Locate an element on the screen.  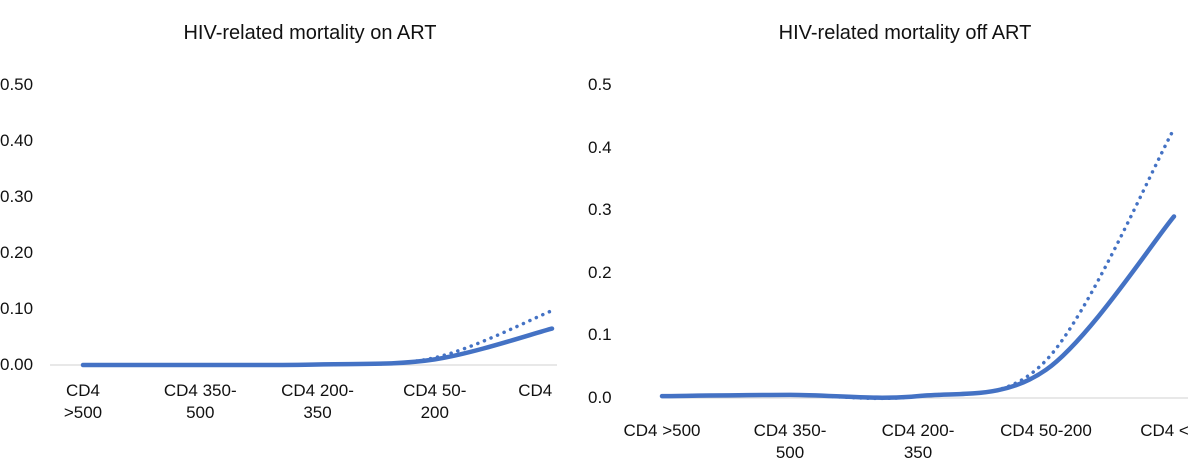
y-tick-label: 0.10 is located at coordinates (17, 308).